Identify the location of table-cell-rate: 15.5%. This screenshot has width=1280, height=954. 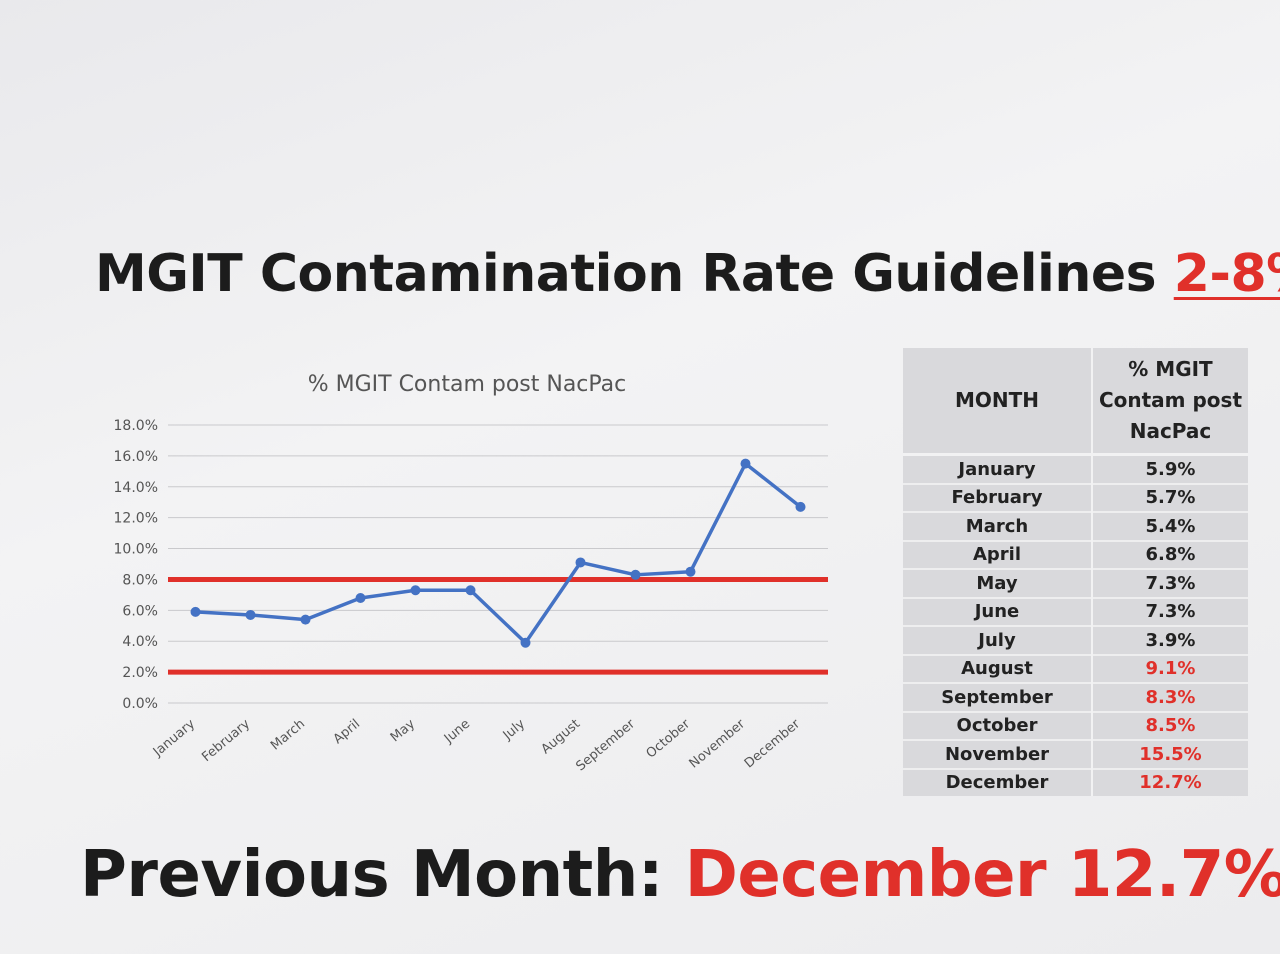
(1170, 754).